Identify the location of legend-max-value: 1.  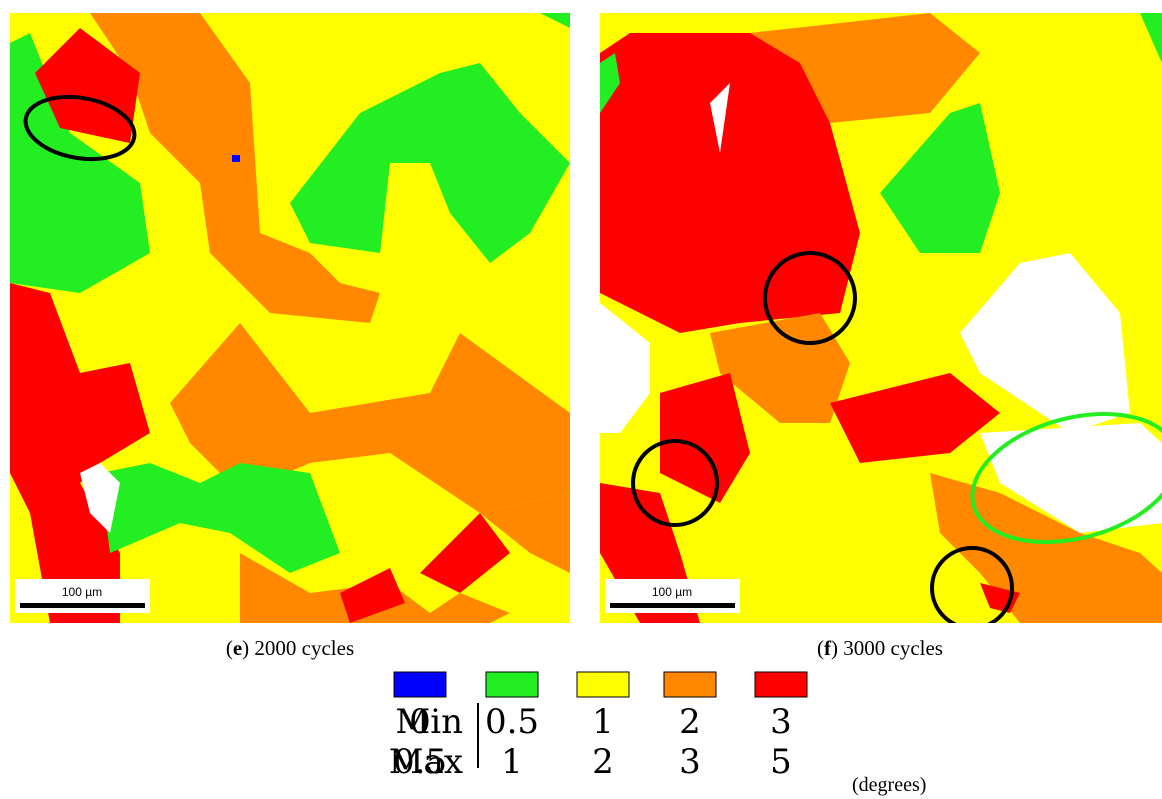
(512, 762).